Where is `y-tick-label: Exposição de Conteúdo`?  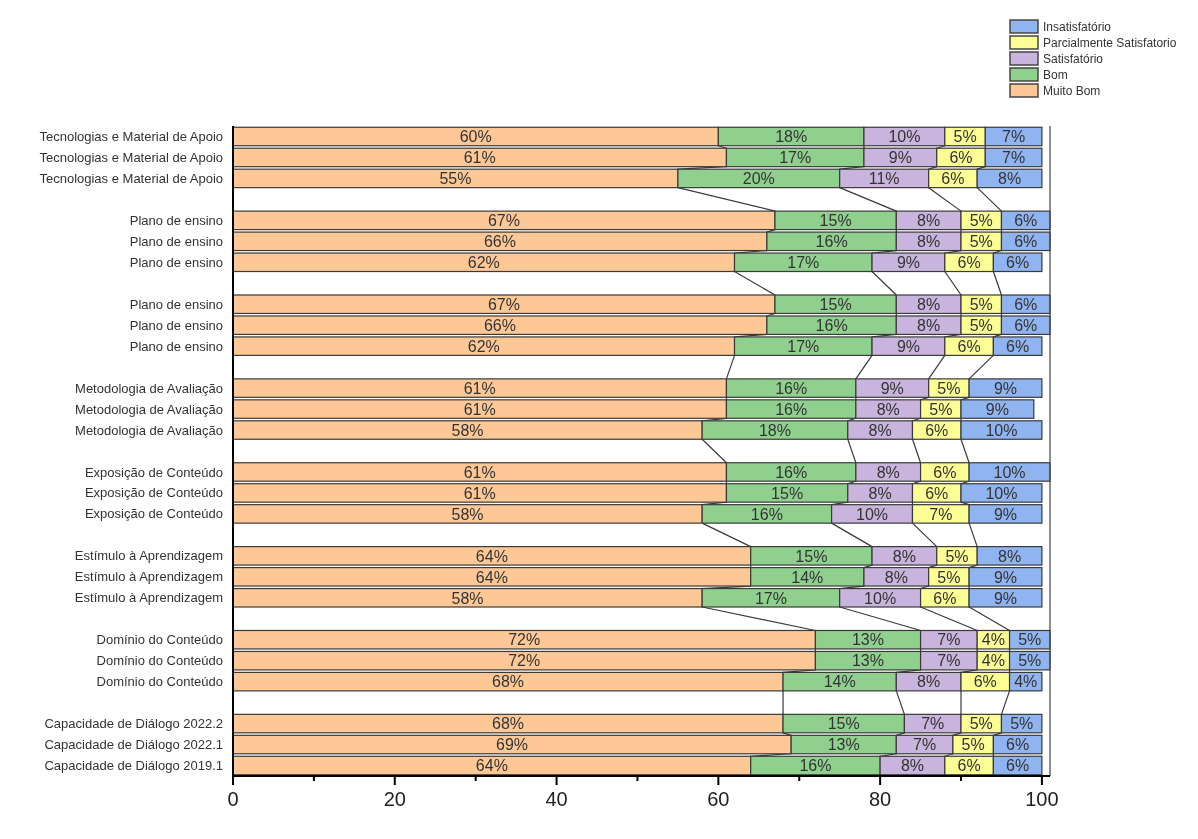 y-tick-label: Exposição de Conteúdo is located at coordinates (153, 514).